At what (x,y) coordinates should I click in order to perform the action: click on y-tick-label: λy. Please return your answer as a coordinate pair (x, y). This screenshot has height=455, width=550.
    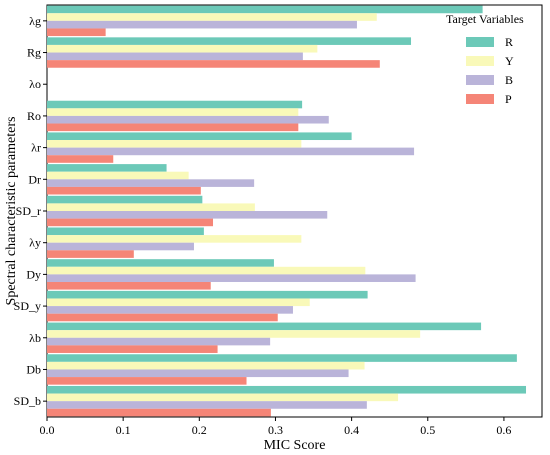
    Looking at the image, I should click on (35, 243).